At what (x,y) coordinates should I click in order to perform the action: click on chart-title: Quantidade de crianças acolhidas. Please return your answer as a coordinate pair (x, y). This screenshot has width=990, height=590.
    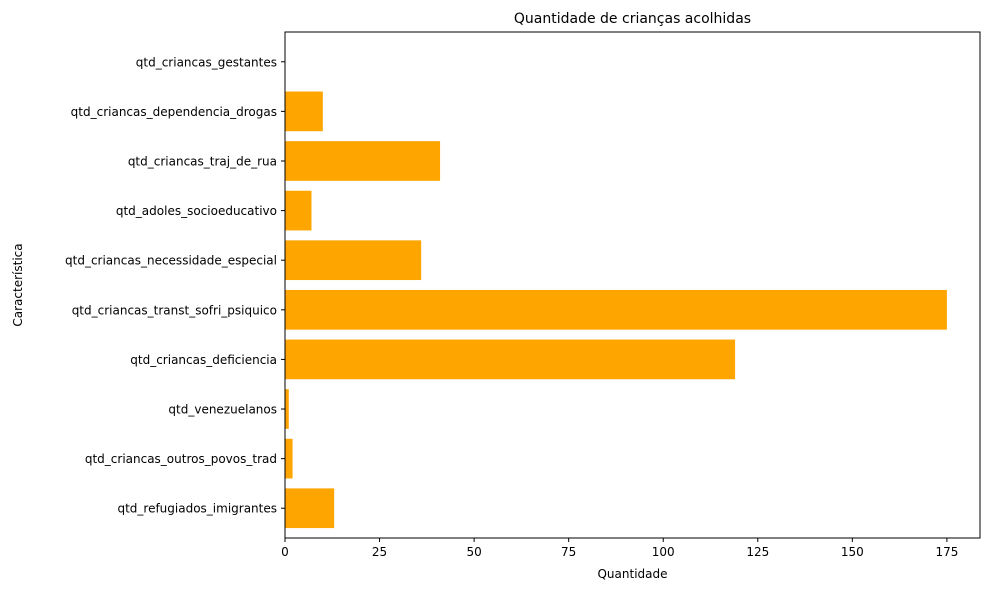
    Looking at the image, I should click on (632, 19).